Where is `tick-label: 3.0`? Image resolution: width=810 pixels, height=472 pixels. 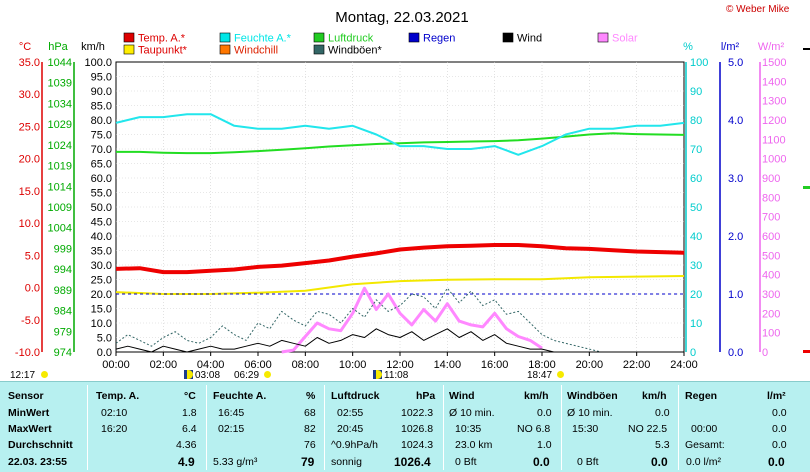 tick-label: 3.0 is located at coordinates (735, 179).